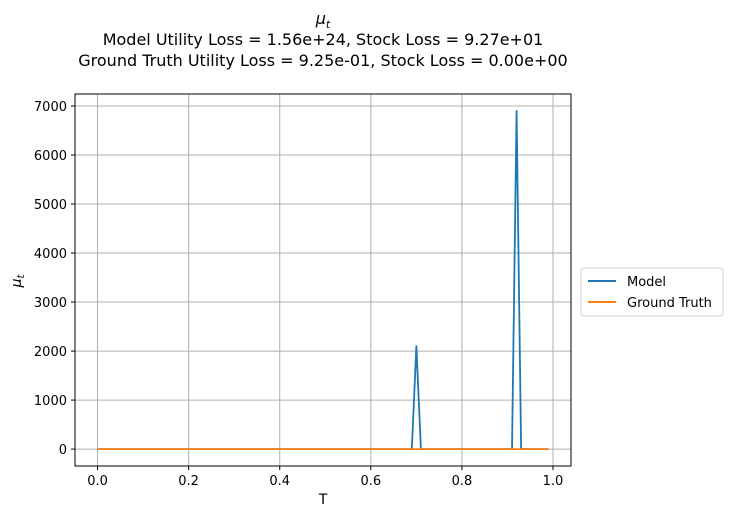  What do you see at coordinates (50, 401) in the screenshot?
I see `y-tick-label: 1000` at bounding box center [50, 401].